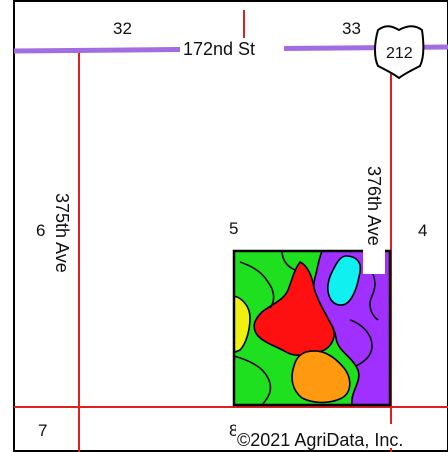 Image resolution: width=448 pixels, height=452 pixels. What do you see at coordinates (122, 28) in the screenshot?
I see `section-number-32: 32` at bounding box center [122, 28].